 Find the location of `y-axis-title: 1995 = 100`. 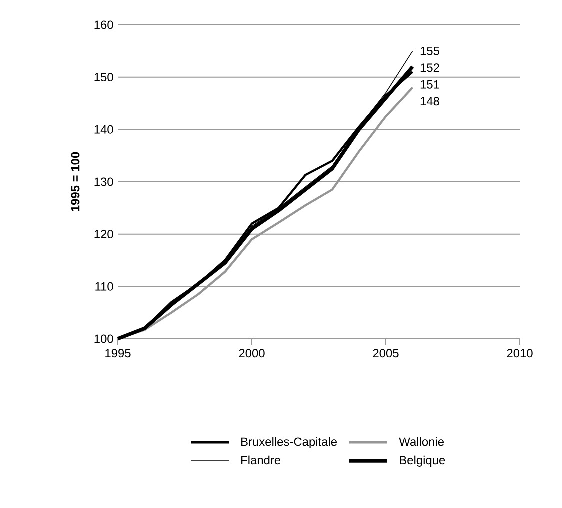

y-axis-title: 1995 = 100 is located at coordinates (75, 182).